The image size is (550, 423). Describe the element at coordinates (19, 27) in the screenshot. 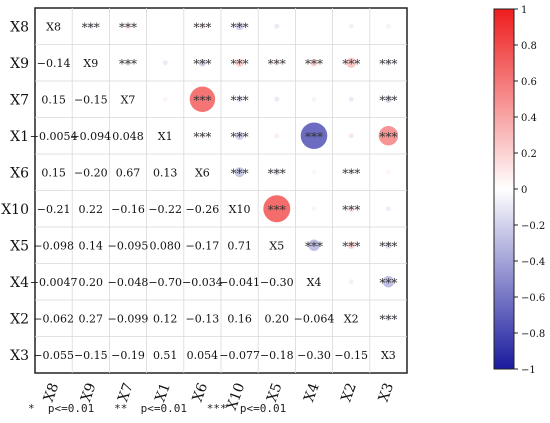

I see `y-tick-label: X8` at that location.